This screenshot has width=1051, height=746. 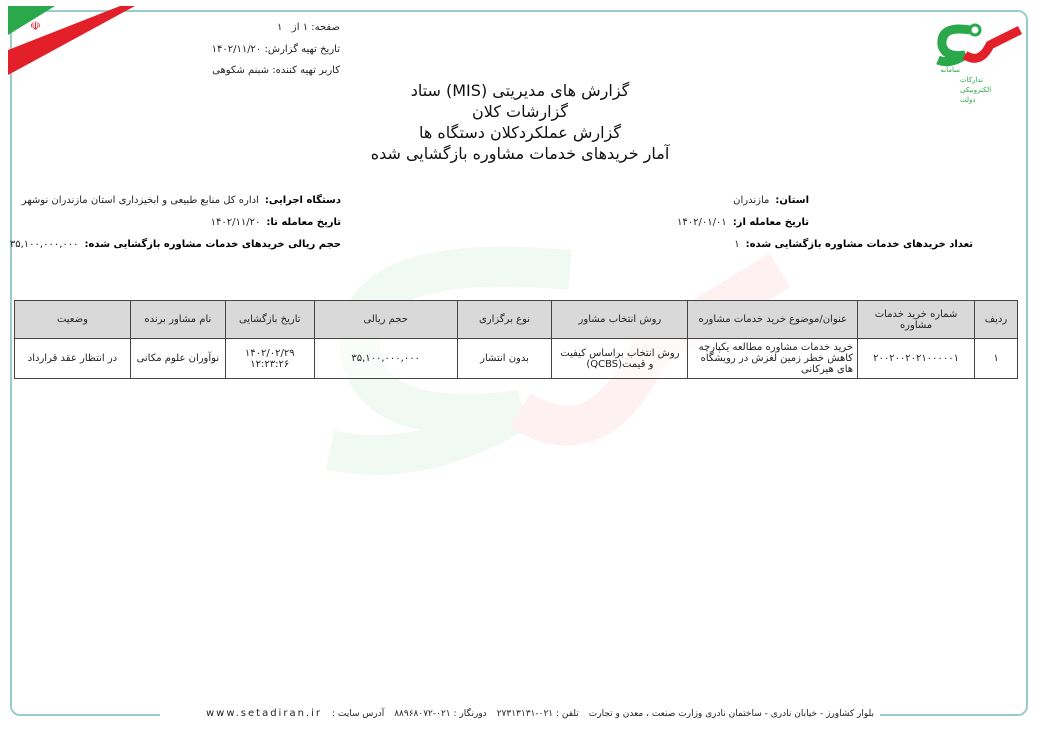 I want to click on date-to: تاریخ معامله تا: ۱۴۰۲/۱۱/۲۰, so click(x=276, y=222).